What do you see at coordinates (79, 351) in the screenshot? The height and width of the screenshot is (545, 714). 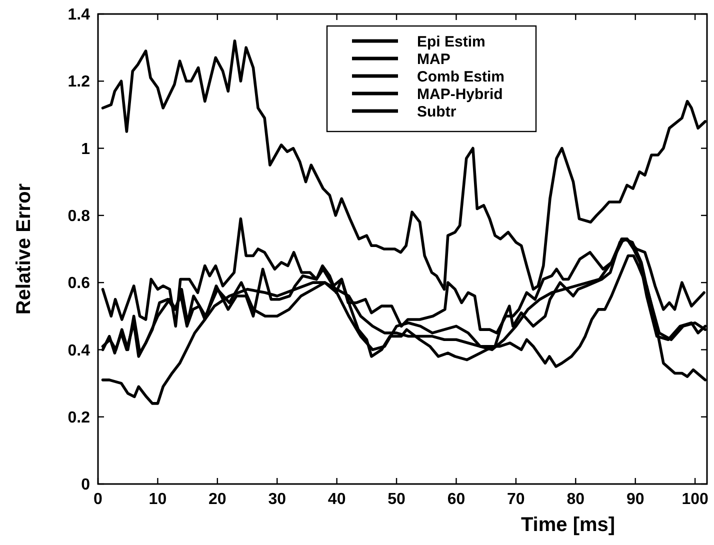 I see `y-tick-label: 0.4` at bounding box center [79, 351].